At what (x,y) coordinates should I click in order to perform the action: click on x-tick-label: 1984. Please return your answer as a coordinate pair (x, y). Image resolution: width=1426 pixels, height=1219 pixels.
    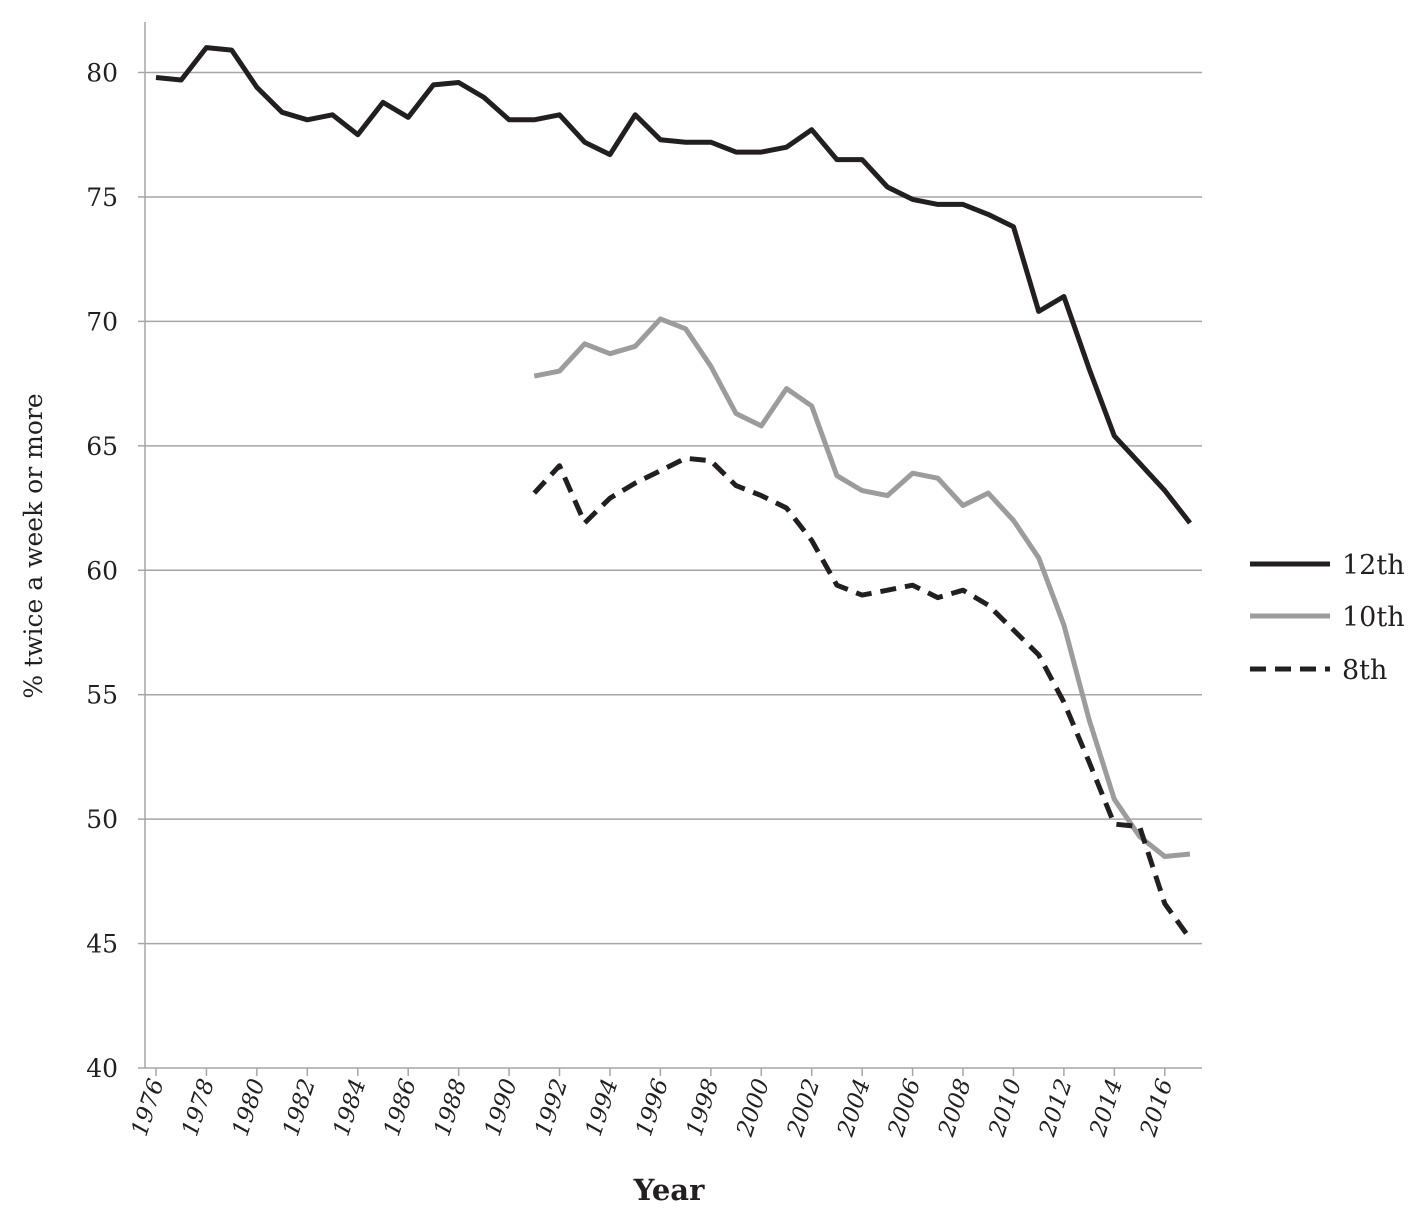
    Looking at the image, I should click on (350, 1108).